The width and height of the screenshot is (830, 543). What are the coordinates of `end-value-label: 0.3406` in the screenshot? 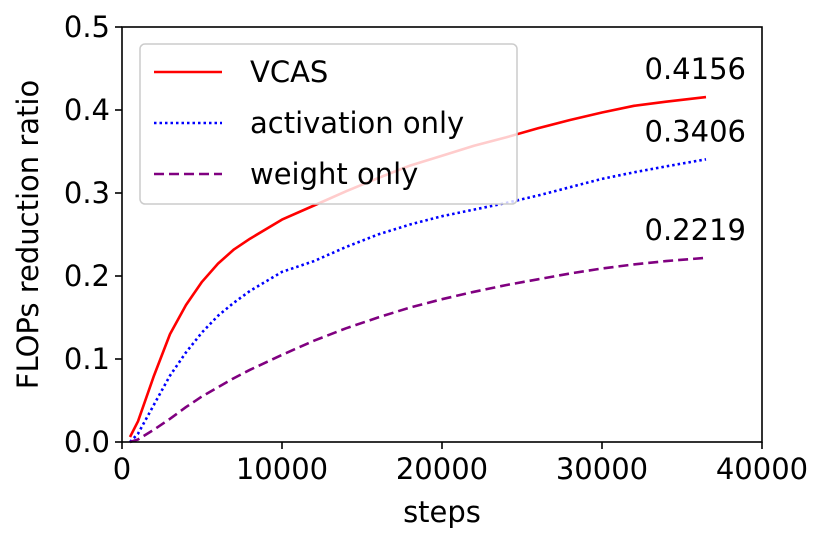 It's located at (695, 131).